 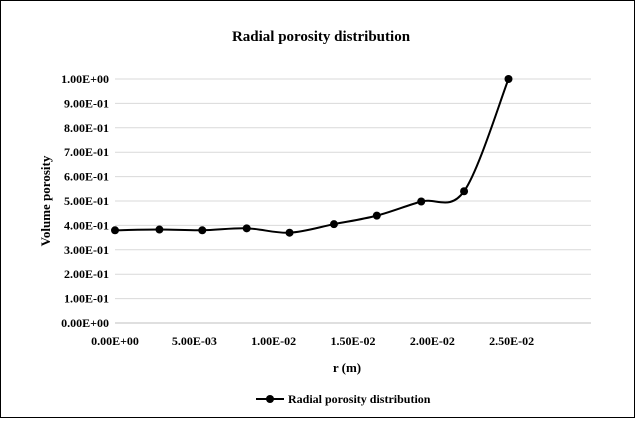 I want to click on legend-point-marker, so click(x=270, y=399).